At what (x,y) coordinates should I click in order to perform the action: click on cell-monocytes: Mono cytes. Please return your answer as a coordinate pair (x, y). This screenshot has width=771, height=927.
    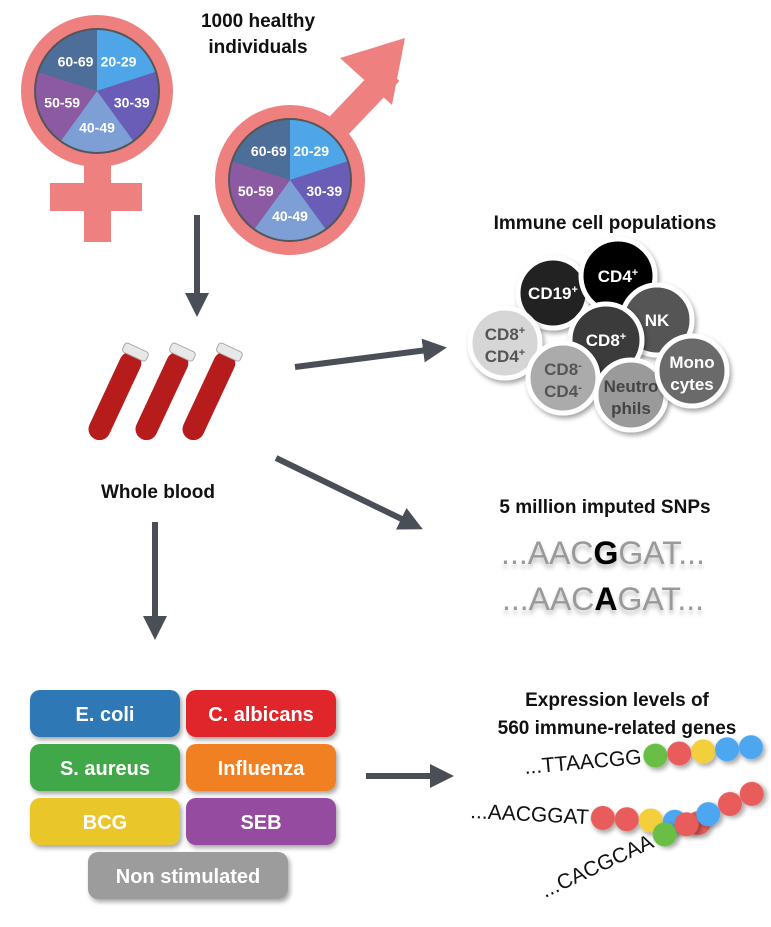
    Looking at the image, I should click on (692, 371).